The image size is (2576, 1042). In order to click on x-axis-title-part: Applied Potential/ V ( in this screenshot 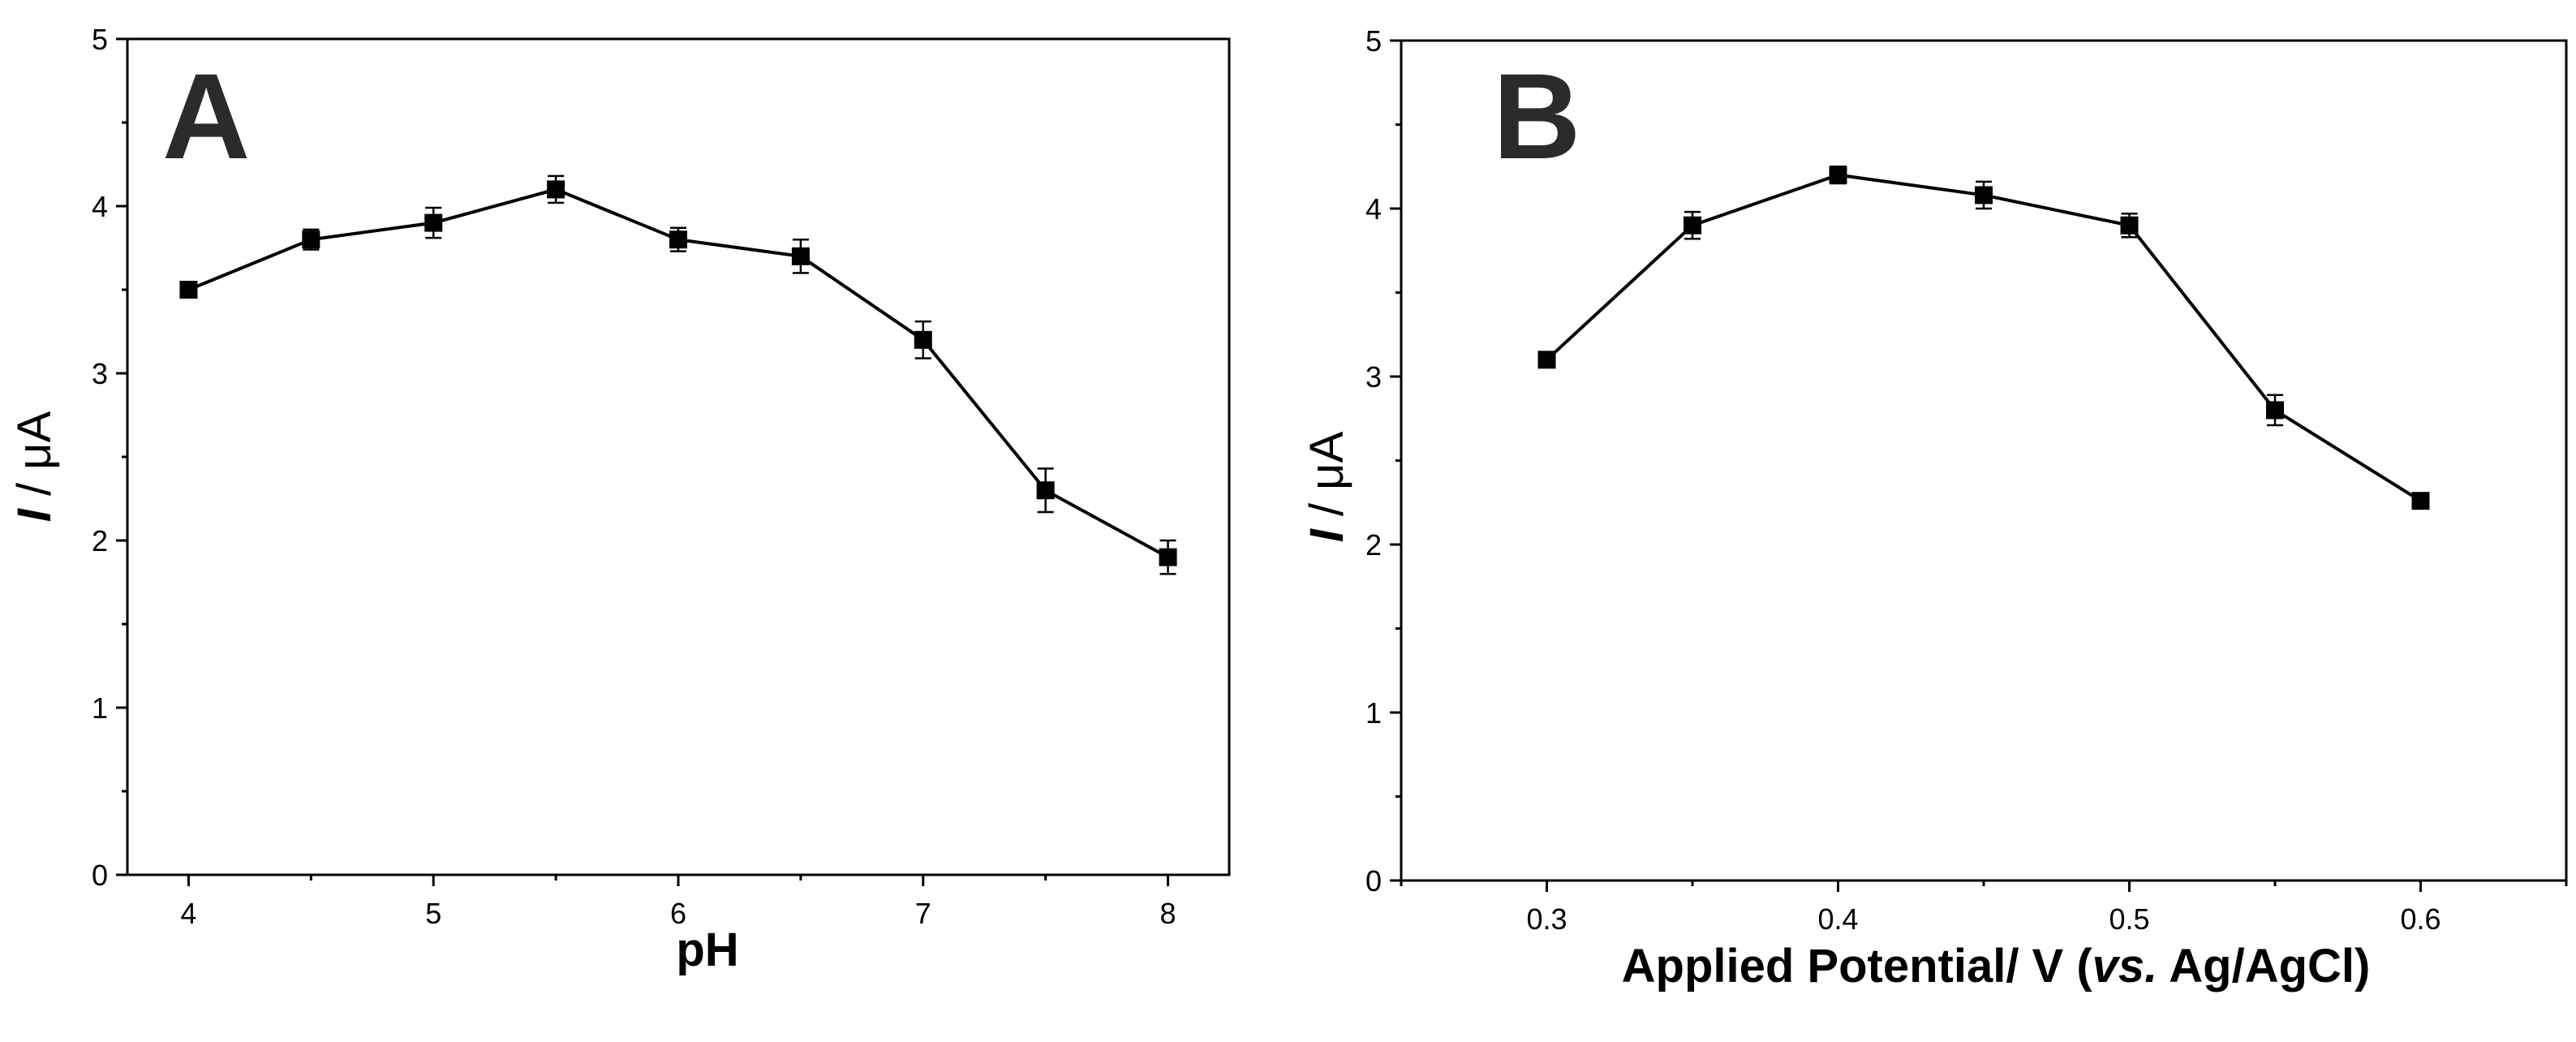, I will do `click(1857, 966)`.